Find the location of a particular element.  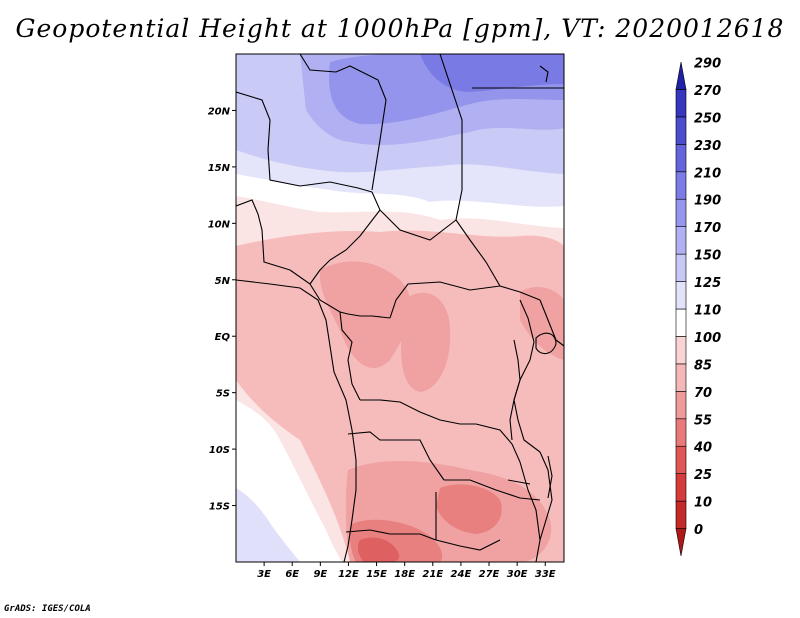

coastline is located at coordinates (296, 420).